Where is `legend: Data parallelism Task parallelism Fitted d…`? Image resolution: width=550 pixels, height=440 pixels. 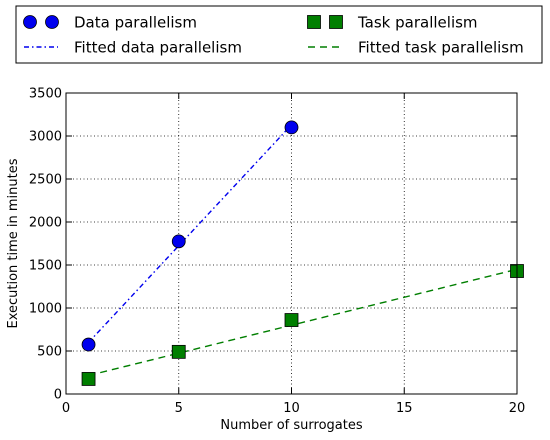
legend: Data parallelism Task parallelism Fitted d… is located at coordinates (279, 34).